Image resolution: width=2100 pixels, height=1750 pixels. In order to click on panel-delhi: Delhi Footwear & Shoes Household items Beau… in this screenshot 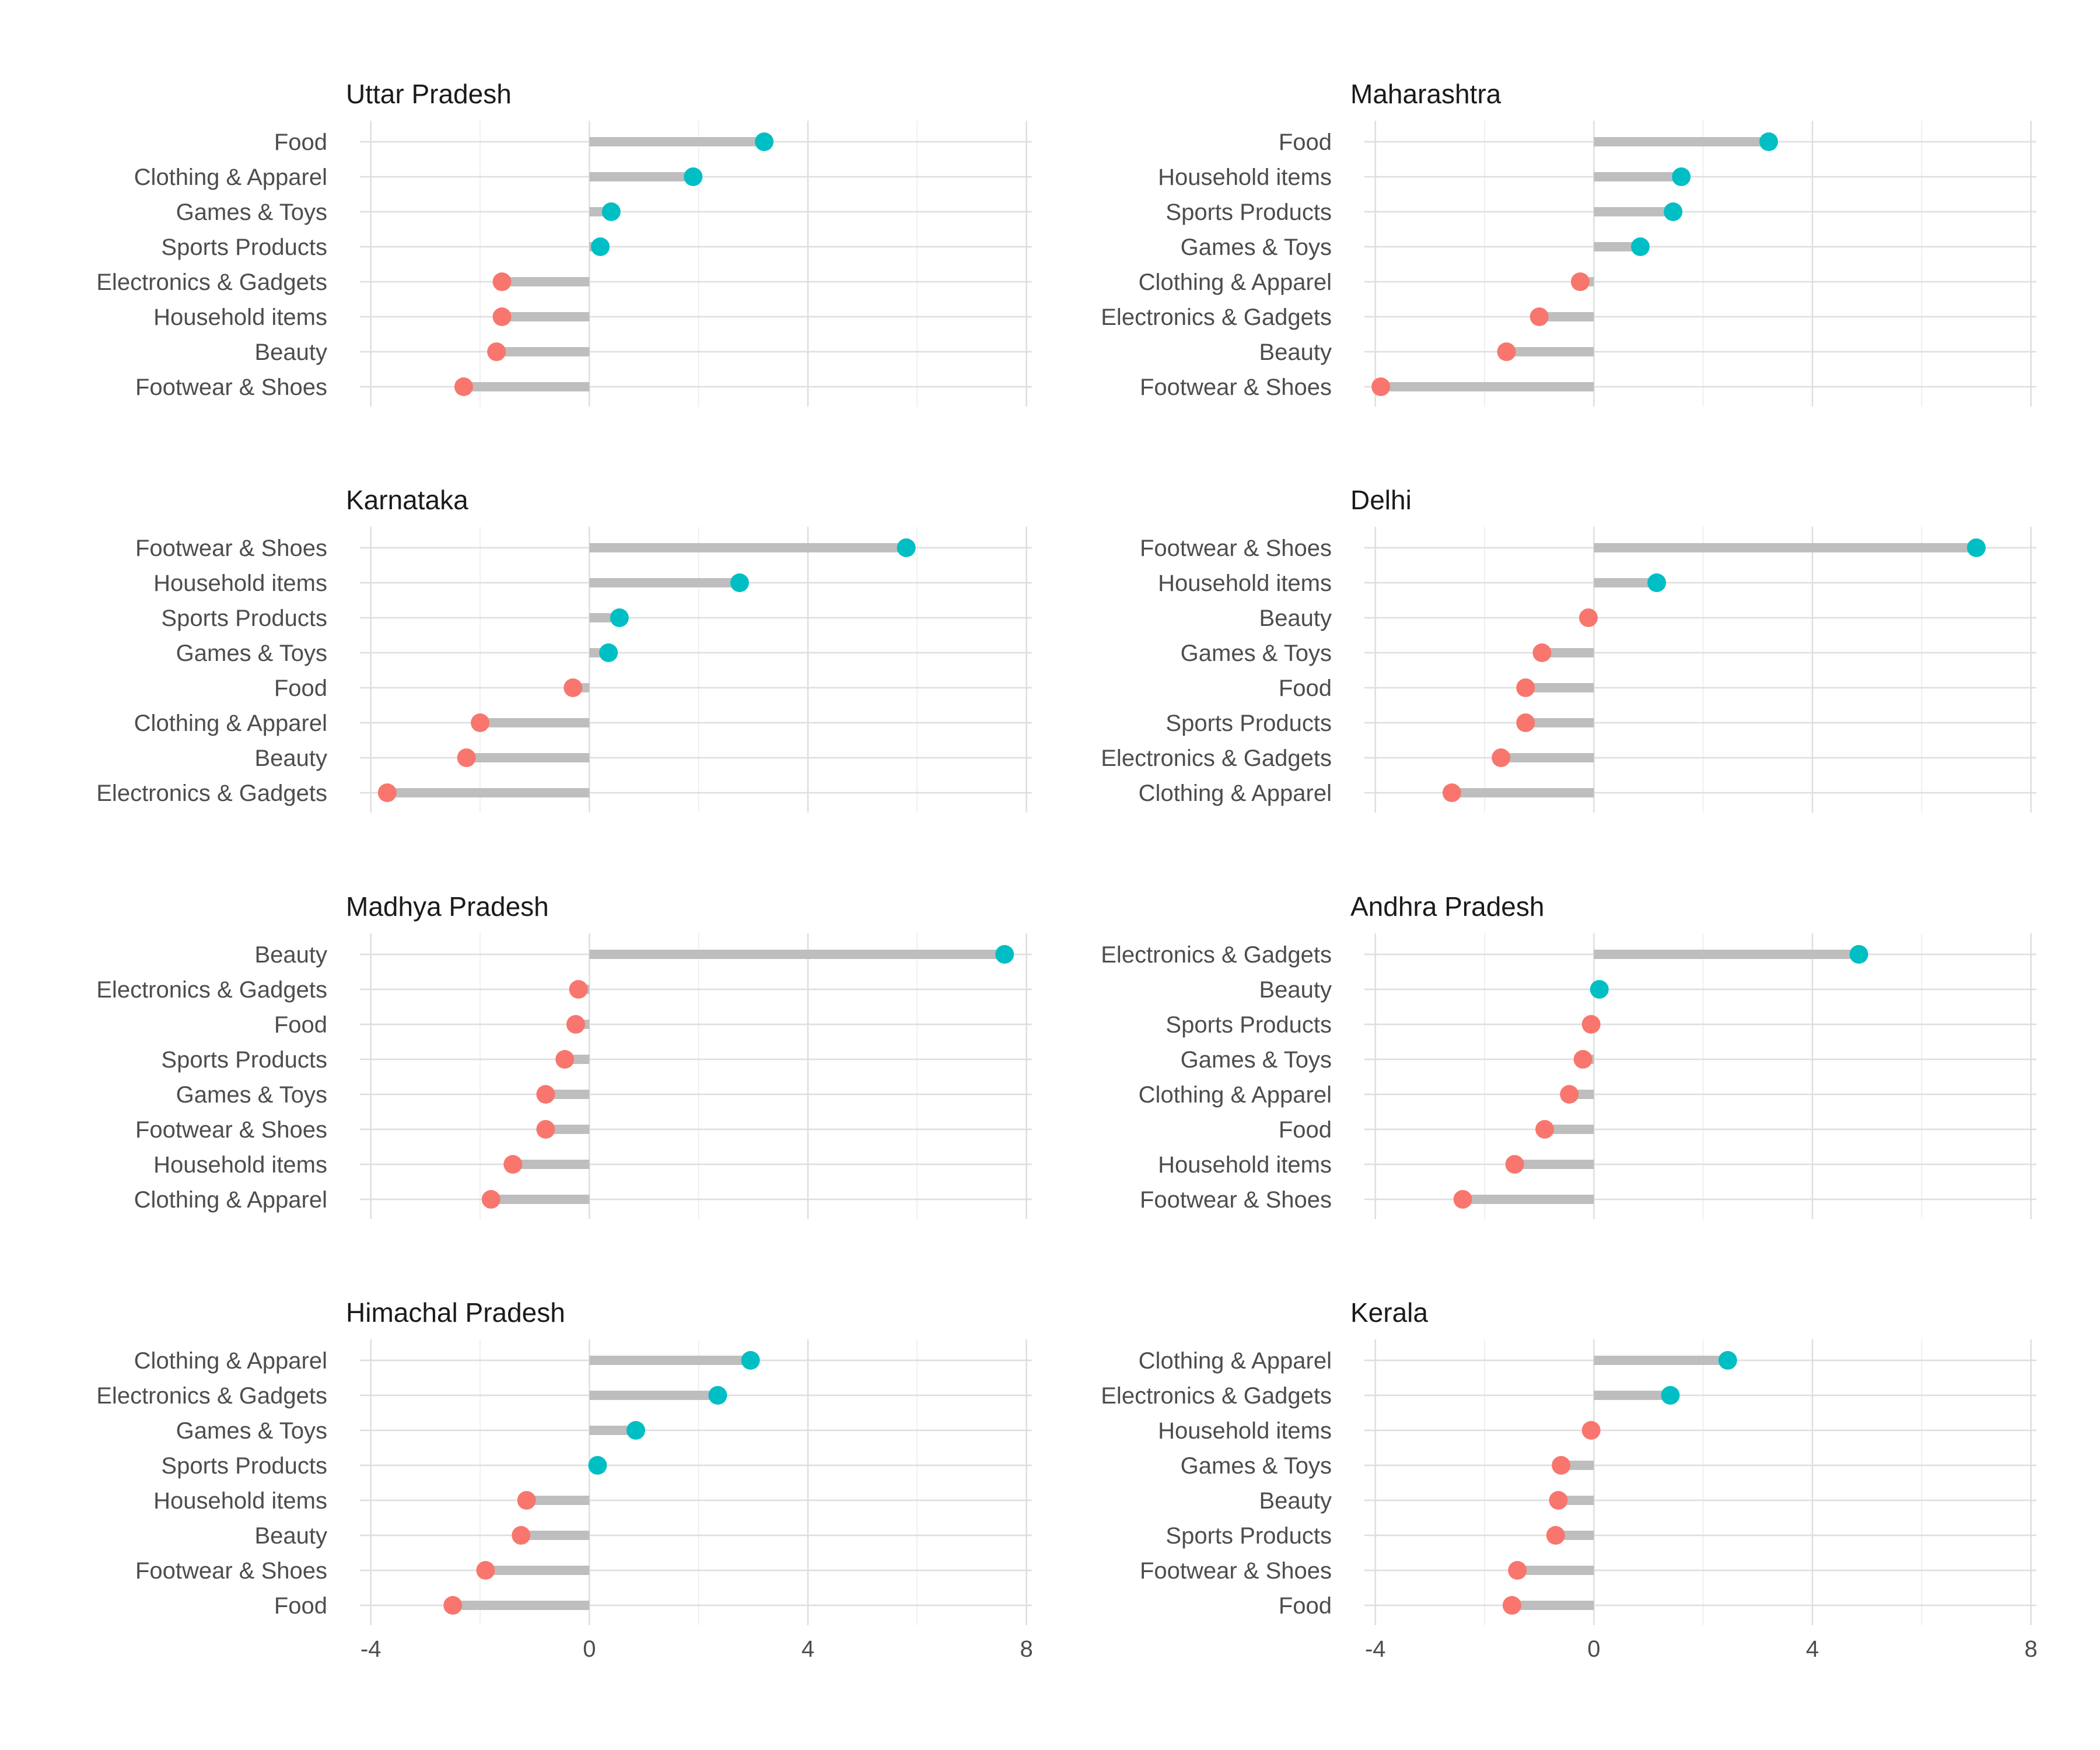, I will do `click(1568, 649)`.